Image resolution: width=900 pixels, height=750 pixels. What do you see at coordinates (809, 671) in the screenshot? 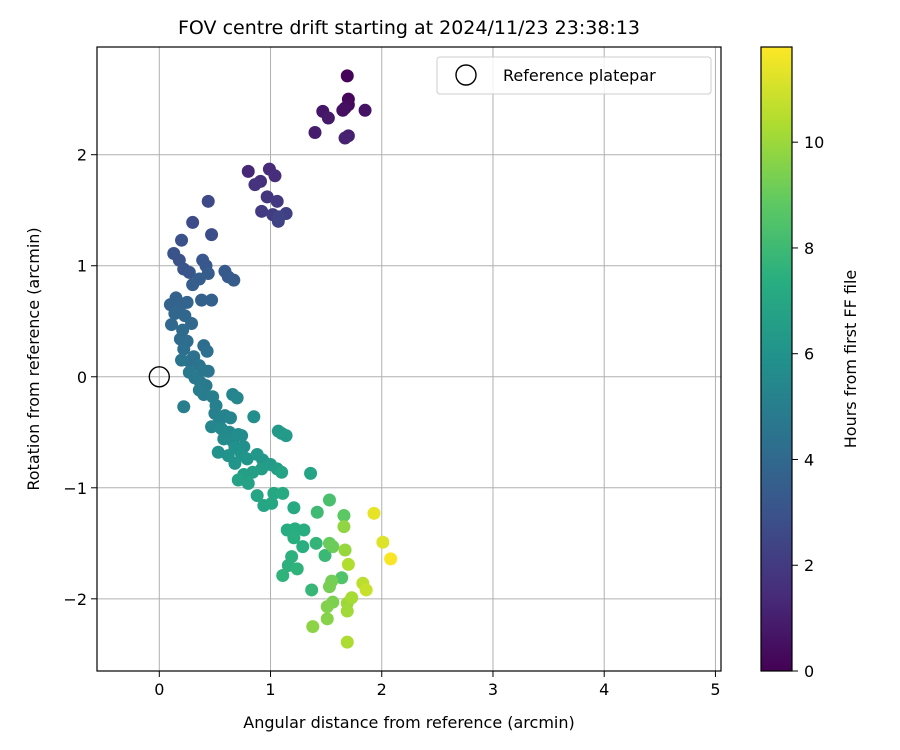
I see `colorbar-tick-label: 0` at bounding box center [809, 671].